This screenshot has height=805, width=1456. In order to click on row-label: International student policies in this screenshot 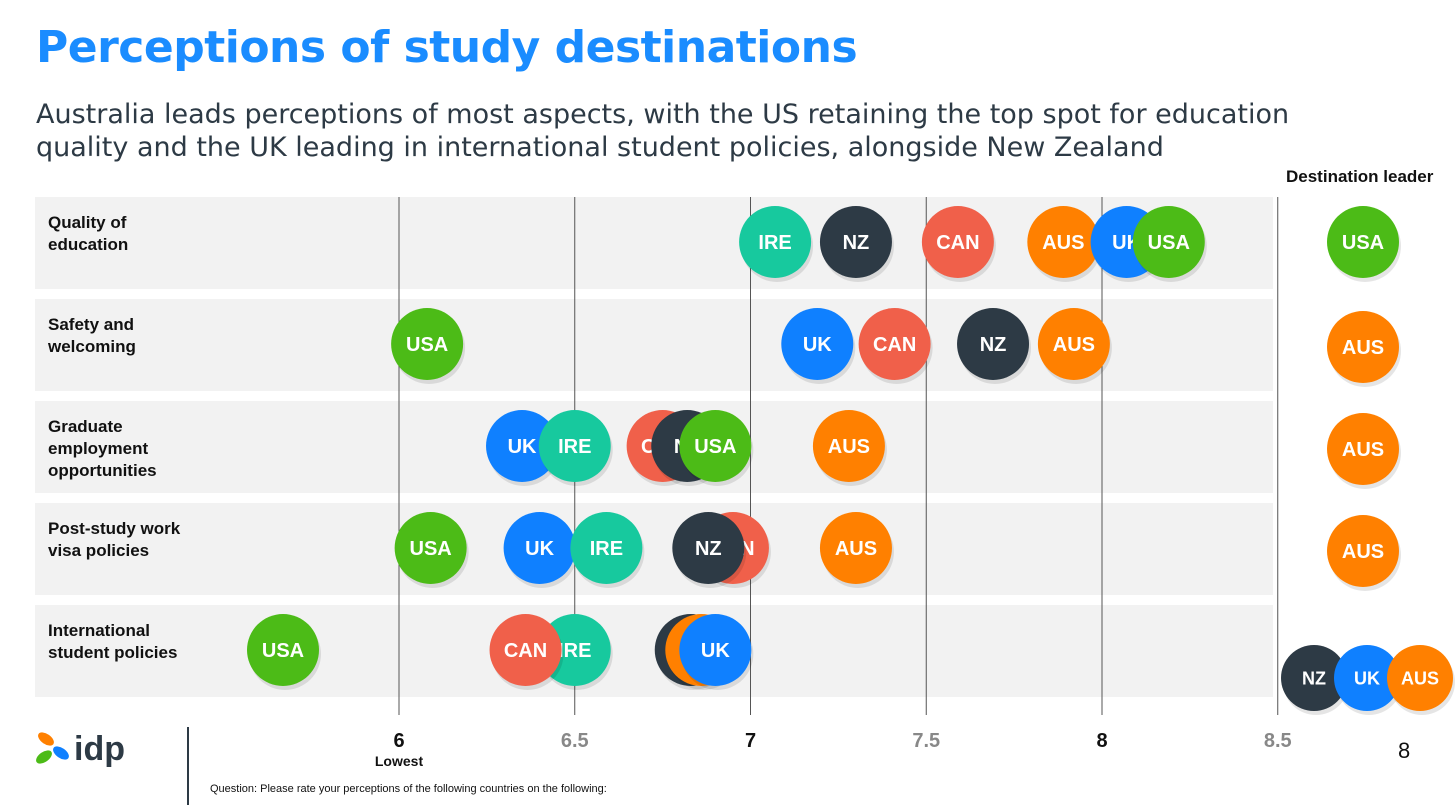, I will do `click(112, 641)`.